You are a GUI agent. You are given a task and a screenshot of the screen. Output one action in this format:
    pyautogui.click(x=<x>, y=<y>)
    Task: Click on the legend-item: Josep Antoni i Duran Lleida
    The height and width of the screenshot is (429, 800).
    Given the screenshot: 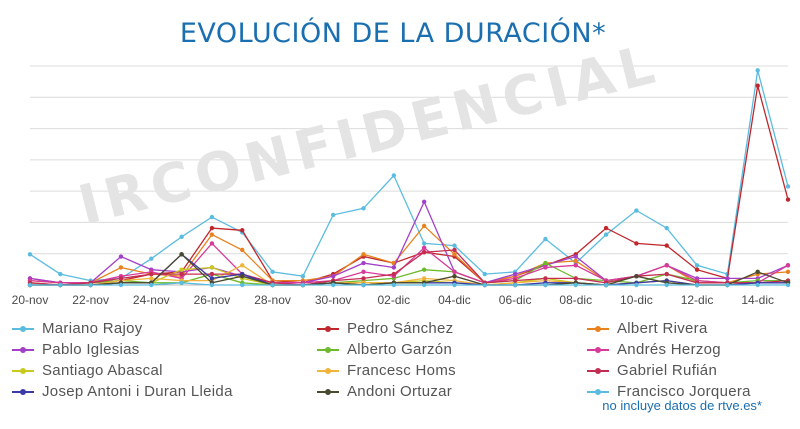 What is the action you would take?
    pyautogui.click(x=164, y=391)
    